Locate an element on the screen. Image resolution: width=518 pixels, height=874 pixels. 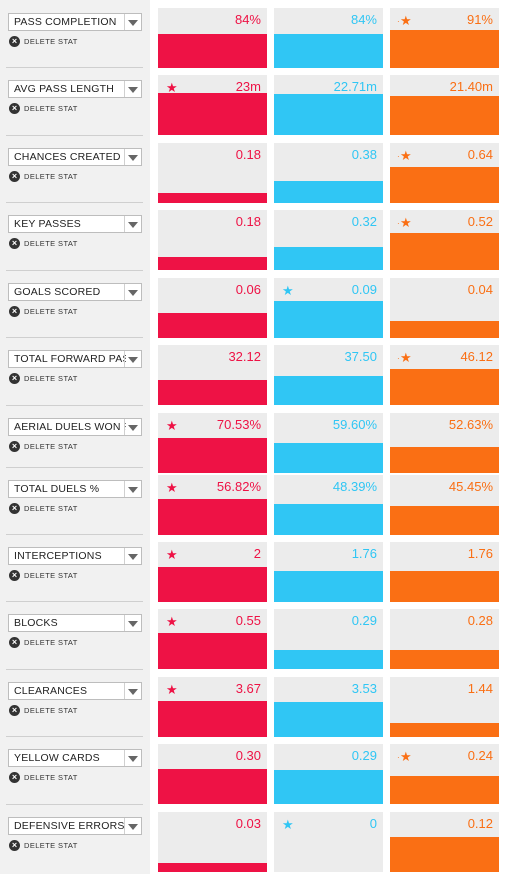
stat-select: KEY PASSES is located at coordinates (75, 224).